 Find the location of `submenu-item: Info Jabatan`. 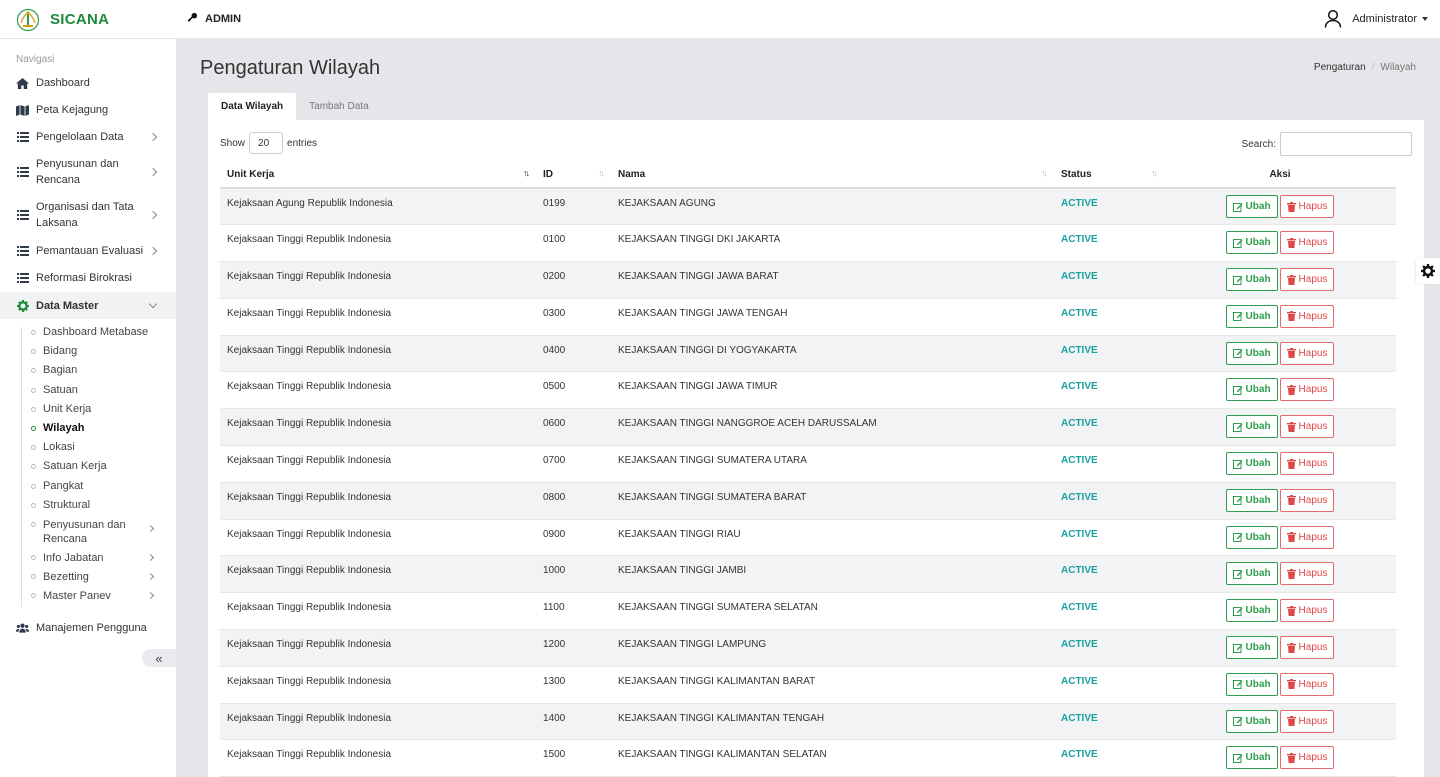

submenu-item: Info Jabatan is located at coordinates (73, 558).